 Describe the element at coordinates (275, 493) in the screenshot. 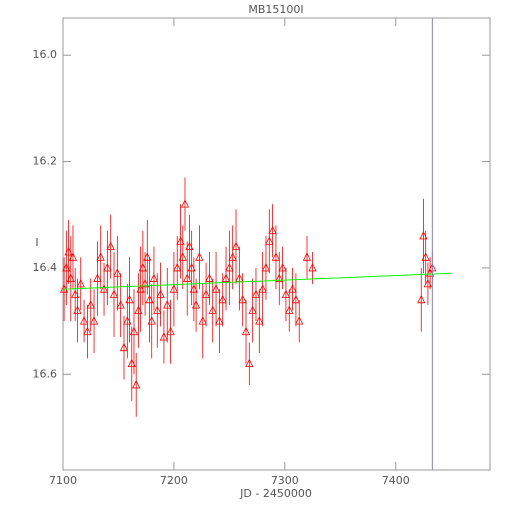

I see `x-axis-label: JD - 2450000` at that location.